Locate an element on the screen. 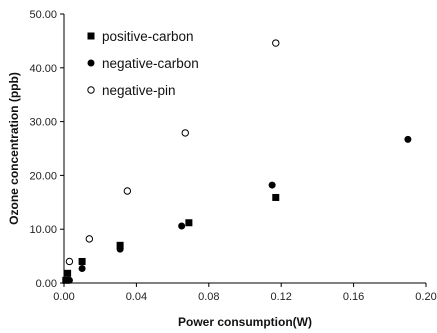  x-tick-label: 0.16 is located at coordinates (353, 297).